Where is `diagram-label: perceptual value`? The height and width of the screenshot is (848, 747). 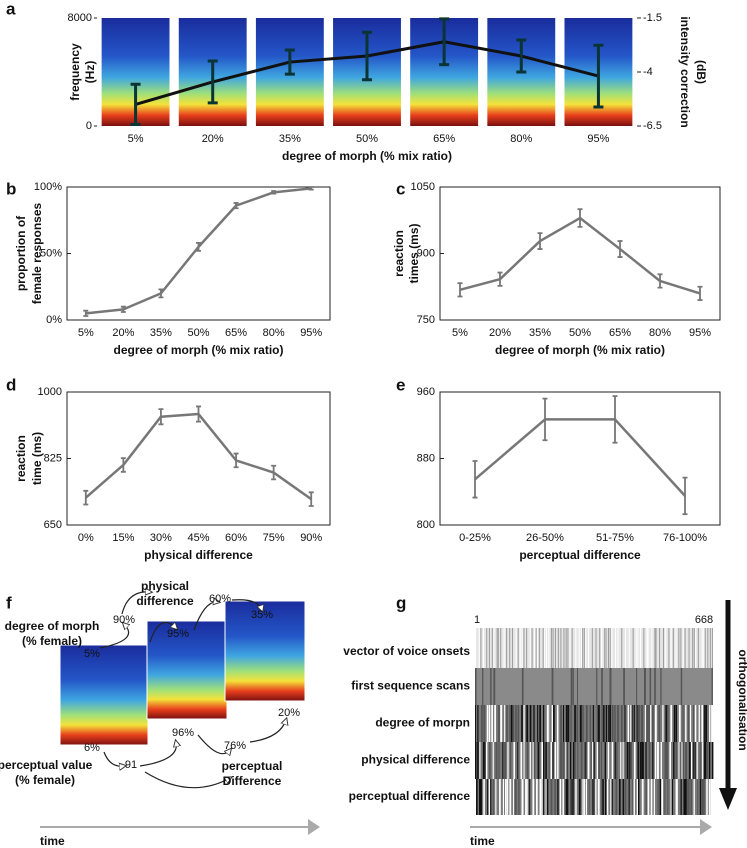
diagram-label: perceptual value is located at coordinates (46, 765).